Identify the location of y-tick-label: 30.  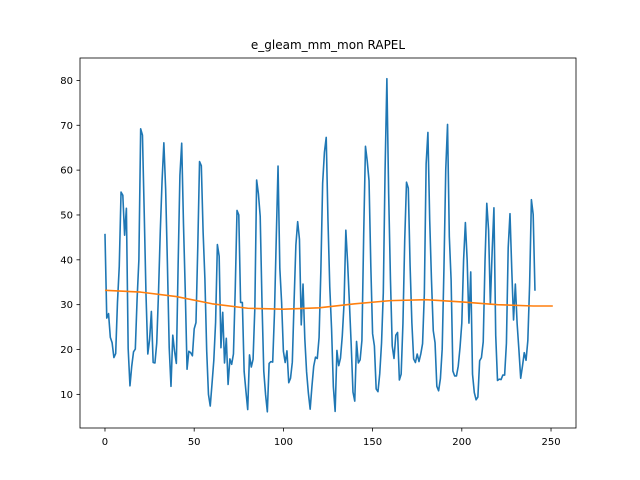
(66, 305).